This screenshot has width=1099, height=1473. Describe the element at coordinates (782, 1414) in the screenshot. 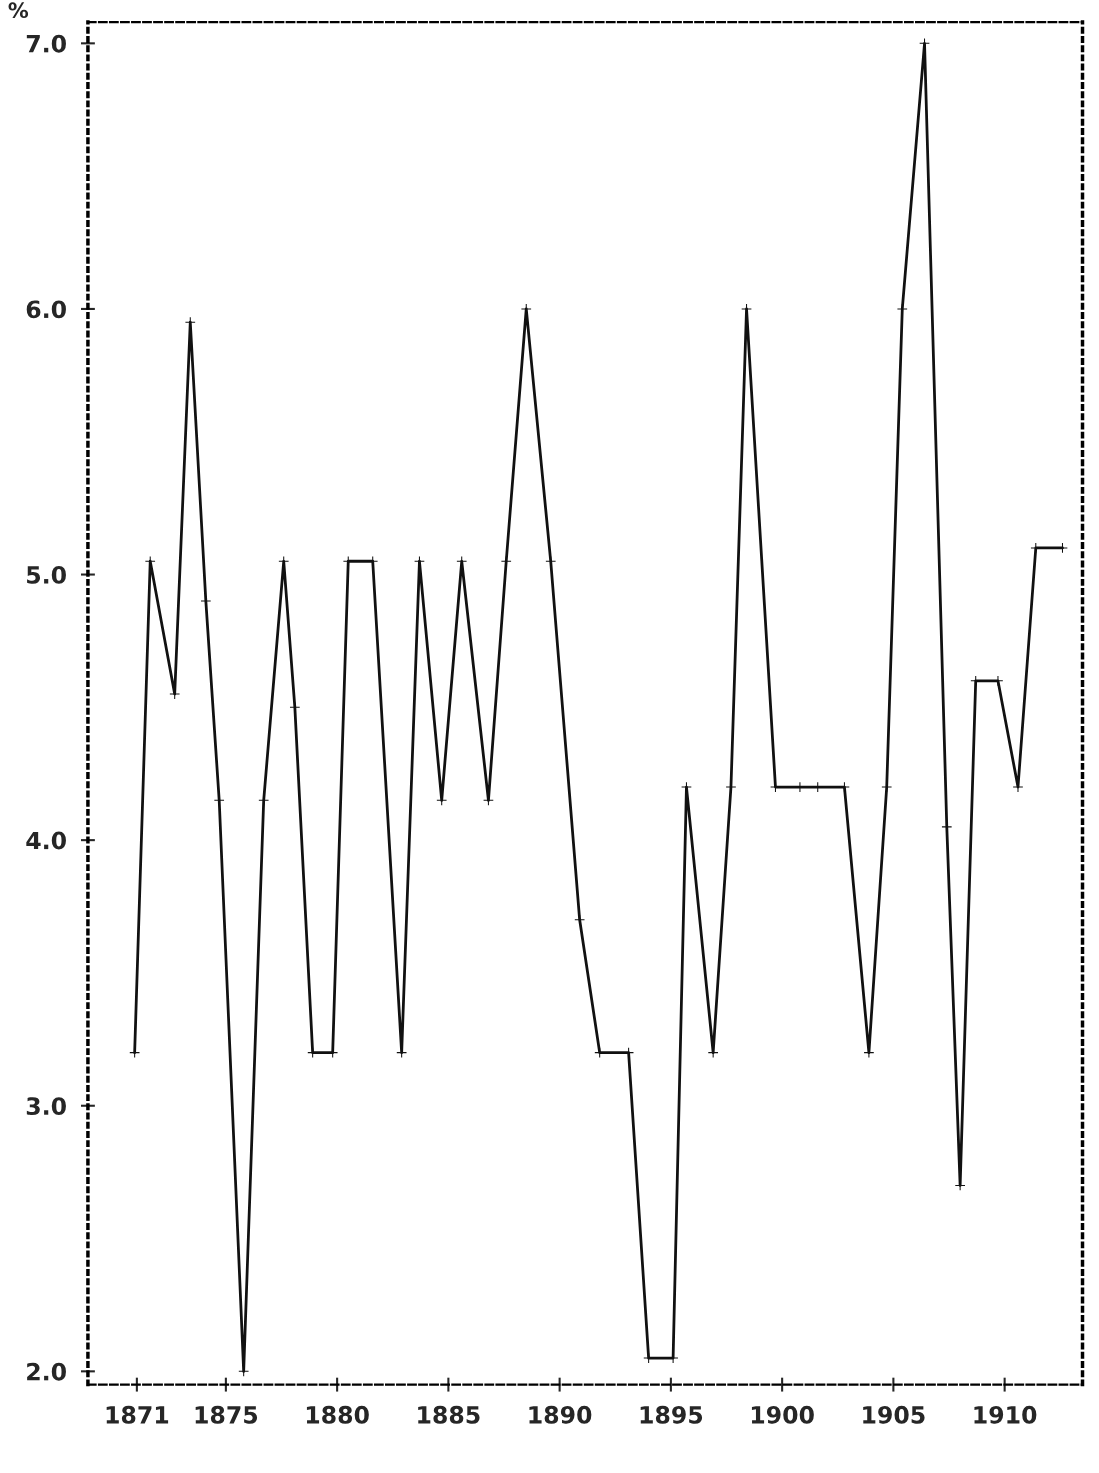

I see `x-tick-label: 1900` at that location.